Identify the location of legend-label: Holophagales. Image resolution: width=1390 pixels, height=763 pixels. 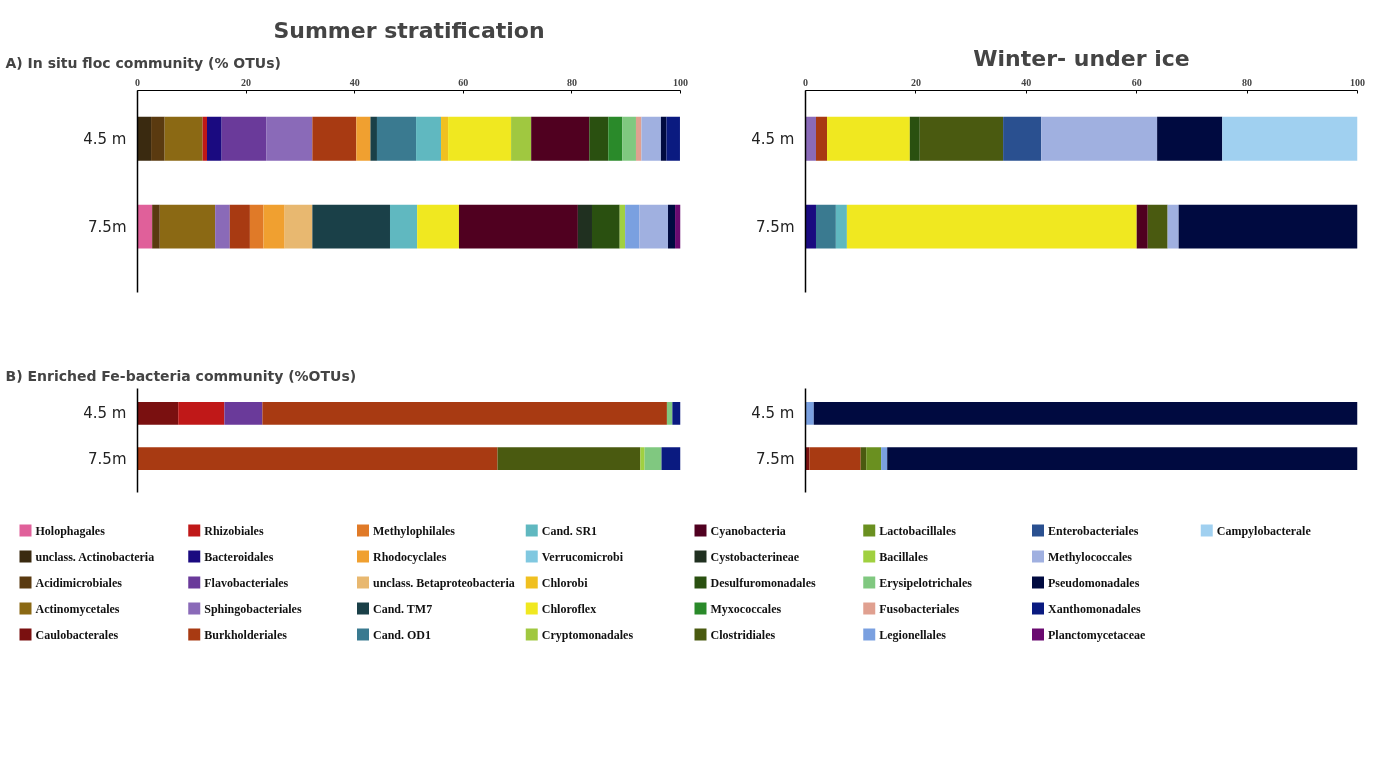
(70, 530).